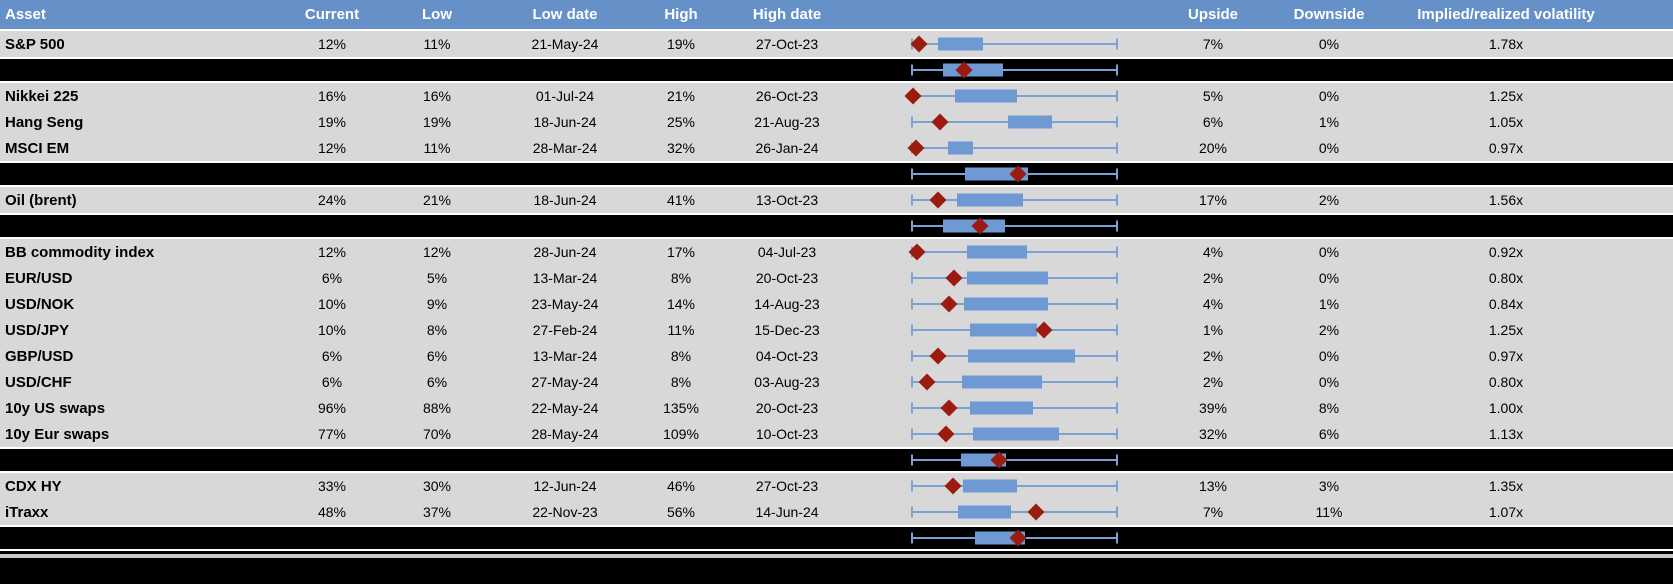 This screenshot has width=1673, height=584. Describe the element at coordinates (681, 122) in the screenshot. I see `cell-high: 25%` at that location.